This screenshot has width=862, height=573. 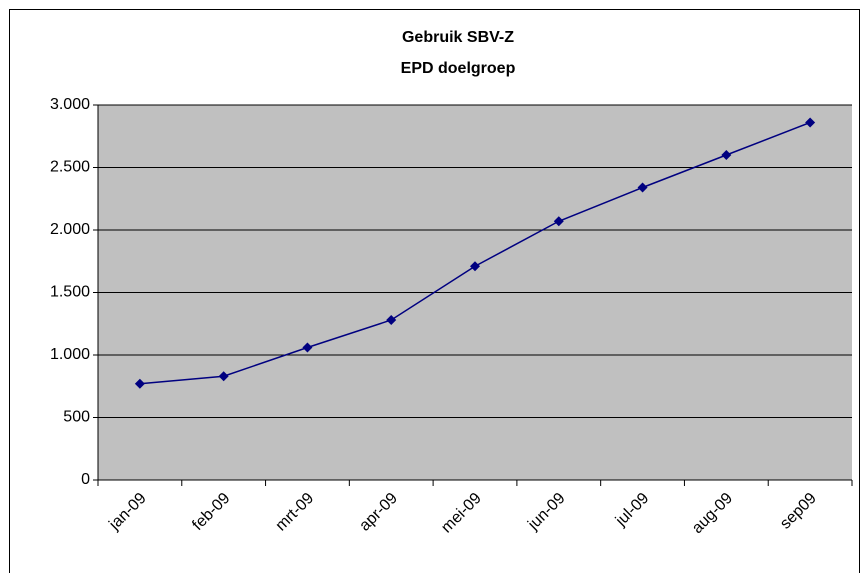 I want to click on y-tick-label: 500, so click(x=76, y=417).